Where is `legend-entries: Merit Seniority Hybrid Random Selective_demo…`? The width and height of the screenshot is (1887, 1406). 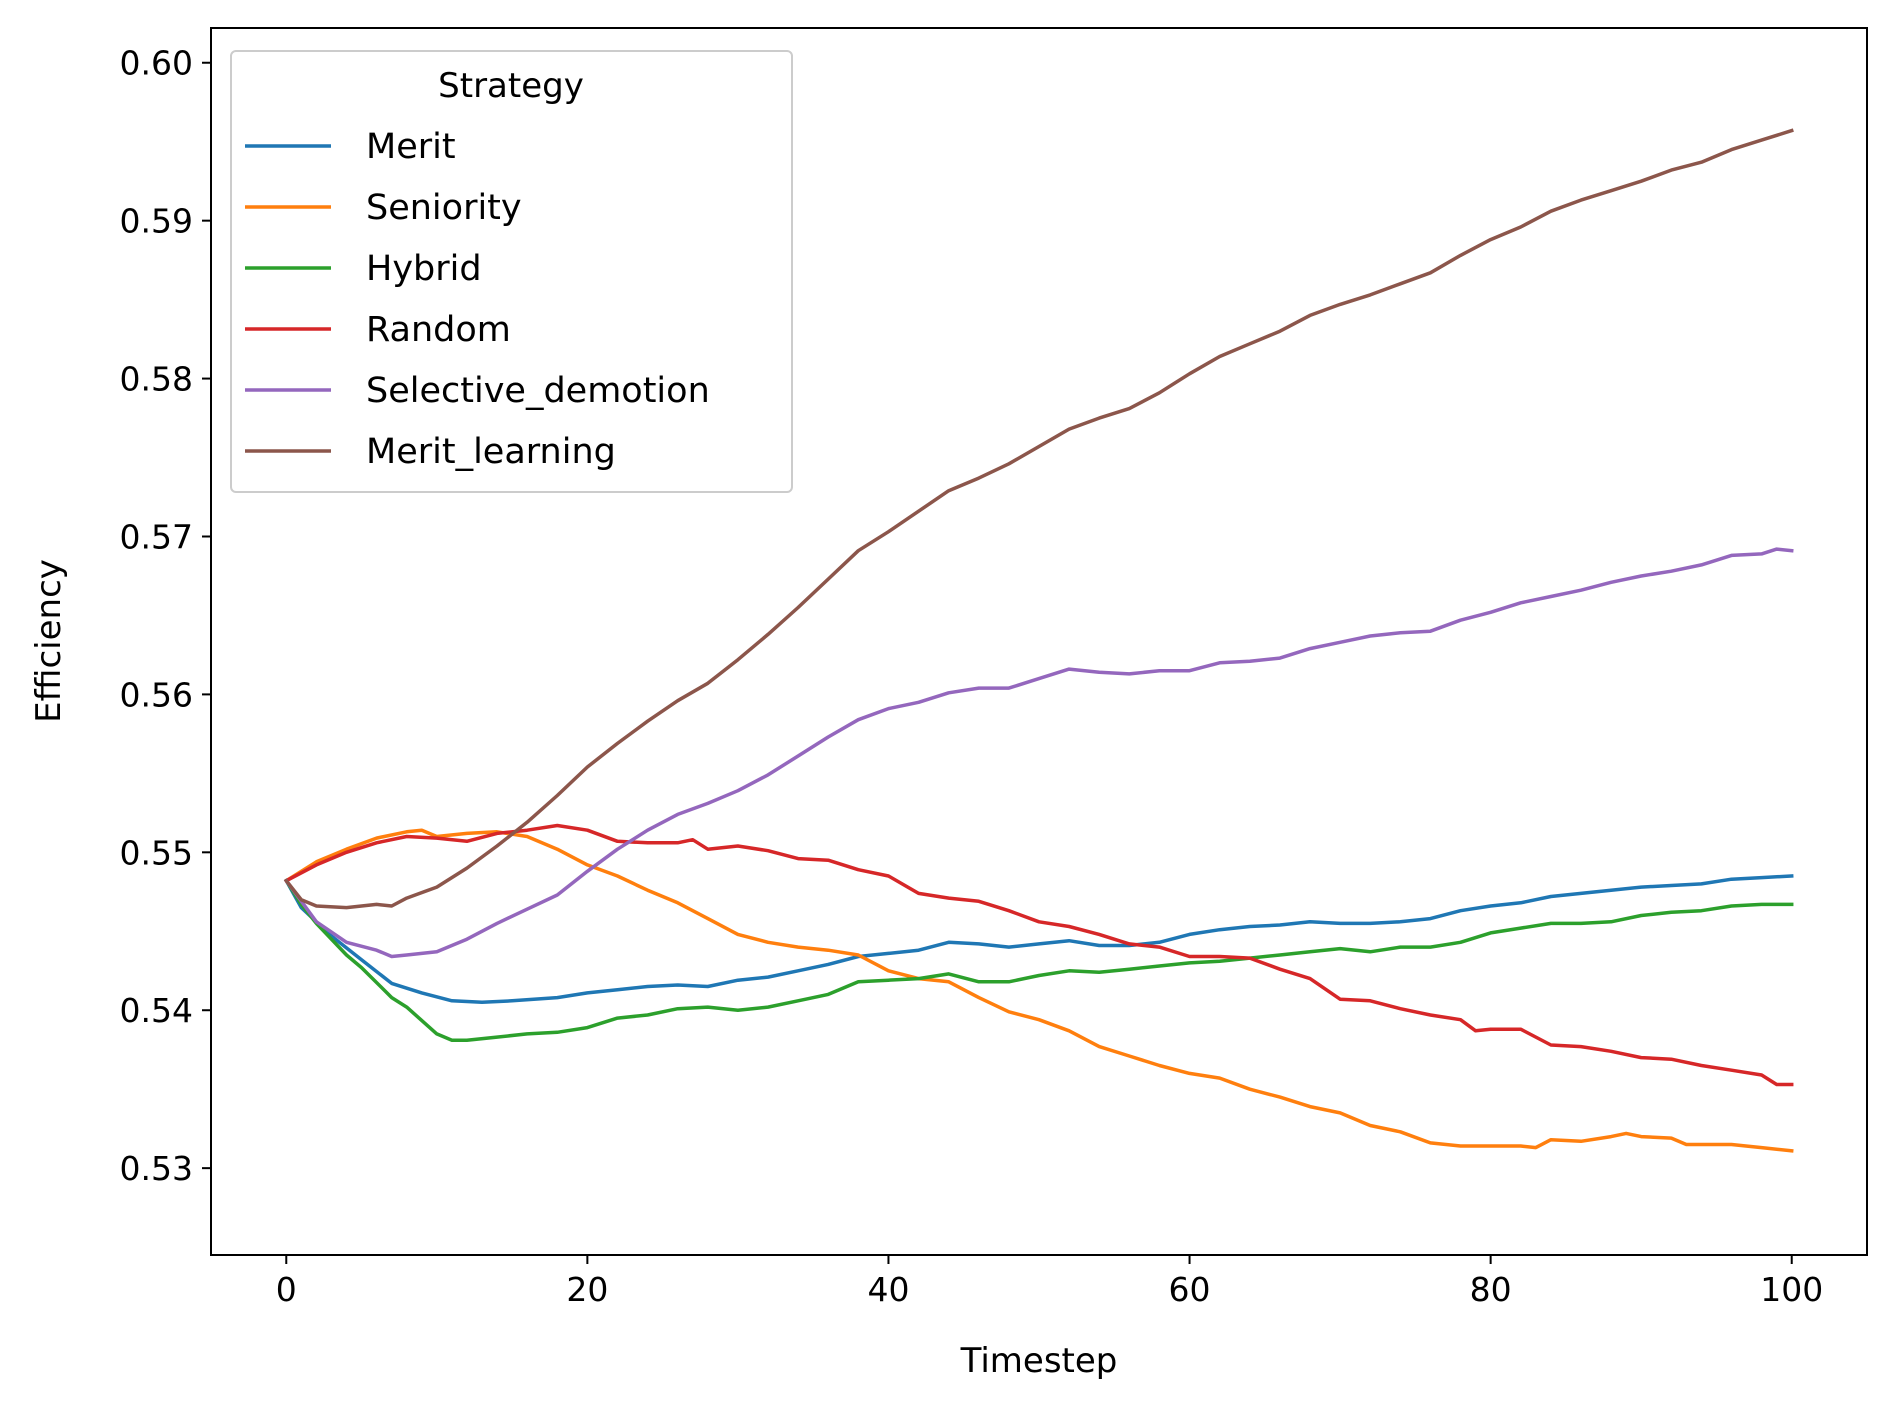 legend-entries: Merit Seniority Hybrid Random Selective_demo… is located at coordinates (477, 299).